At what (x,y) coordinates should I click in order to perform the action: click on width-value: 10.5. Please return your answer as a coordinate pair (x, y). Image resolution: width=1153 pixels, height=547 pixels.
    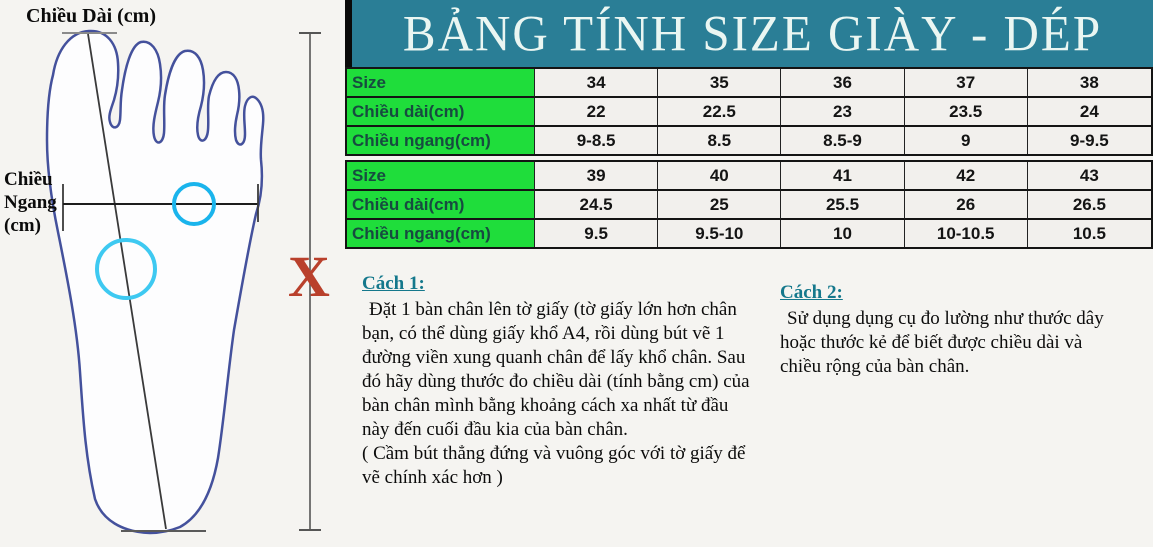
    Looking at the image, I should click on (1089, 233).